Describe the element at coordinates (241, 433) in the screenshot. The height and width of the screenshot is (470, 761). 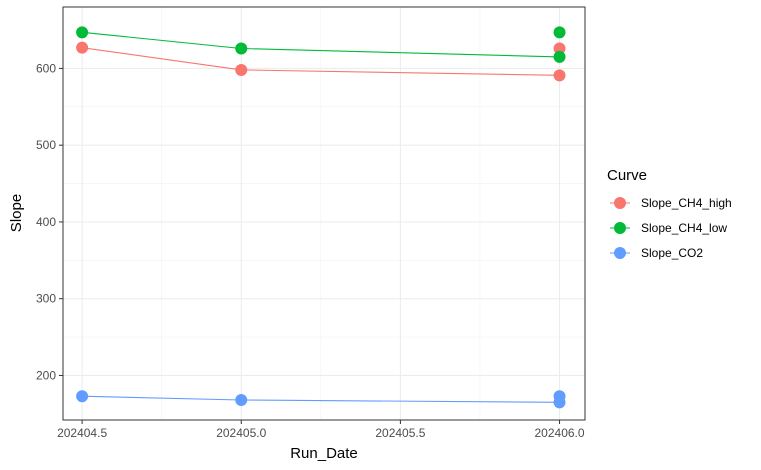
I see `x-tick-label: 202405.0` at that location.